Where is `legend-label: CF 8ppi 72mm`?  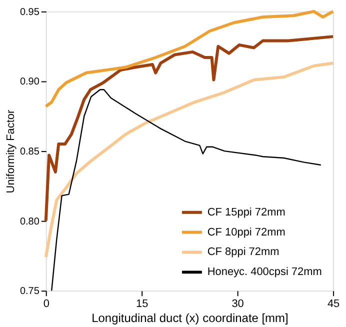 legend-label: CF 8ppi 72mm is located at coordinates (243, 252).